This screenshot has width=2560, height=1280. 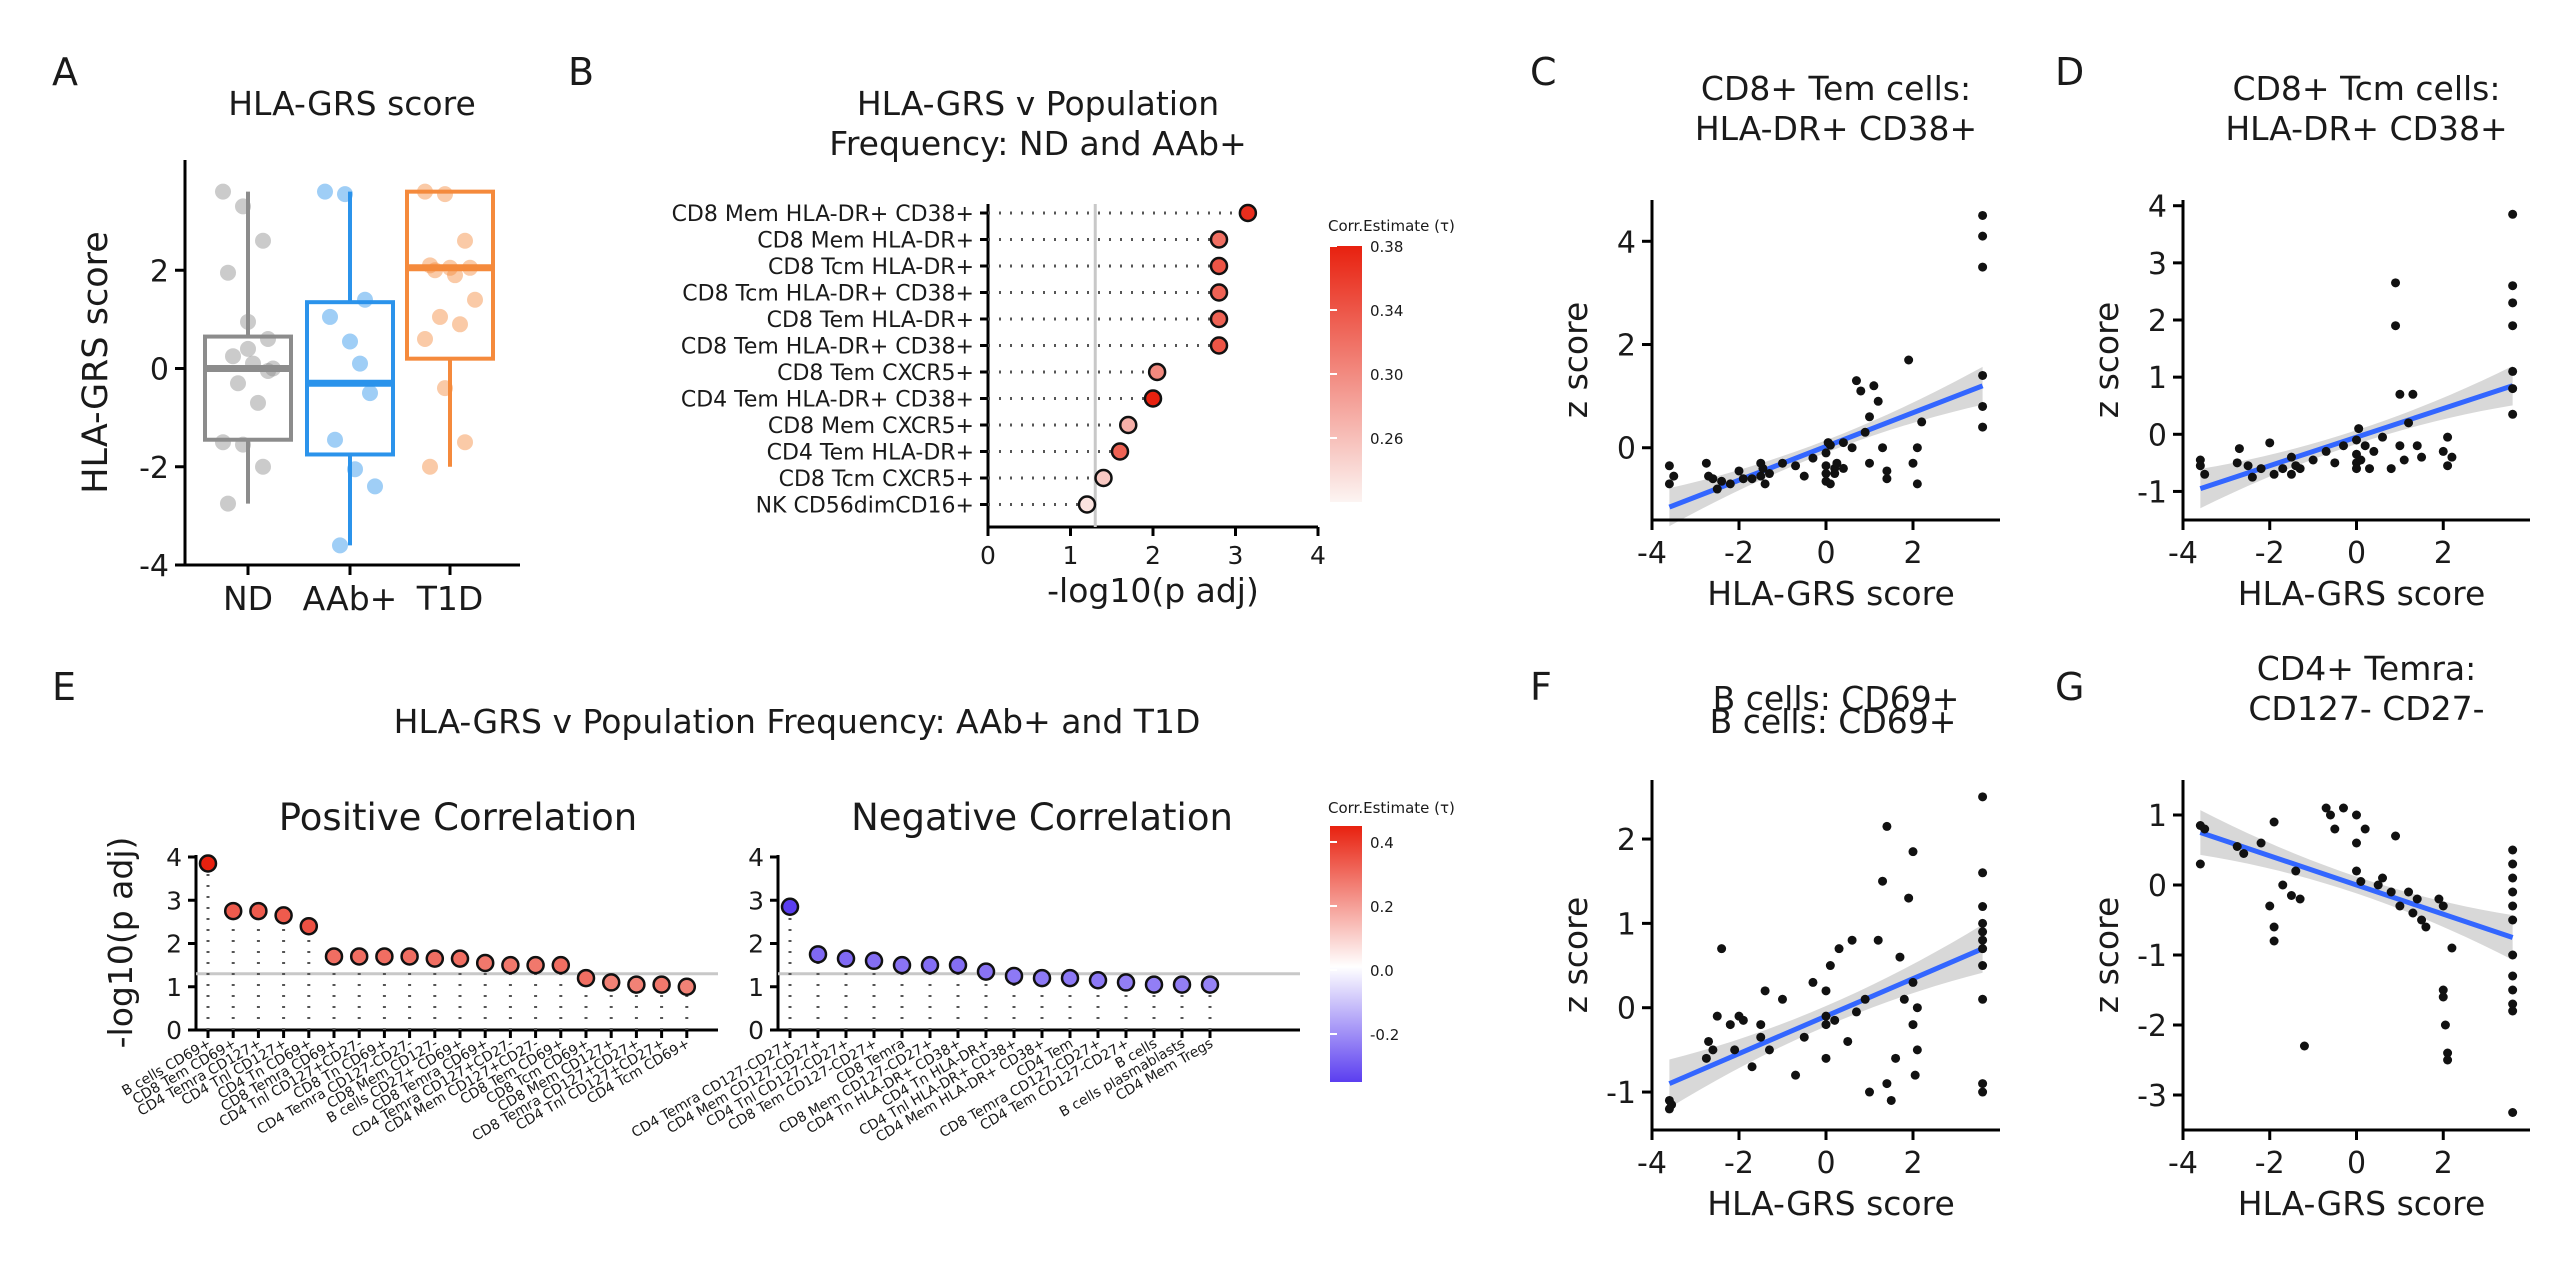 I want to click on panel-b-category-label-8: CD8 Mem CXCR5+, so click(x=871, y=426).